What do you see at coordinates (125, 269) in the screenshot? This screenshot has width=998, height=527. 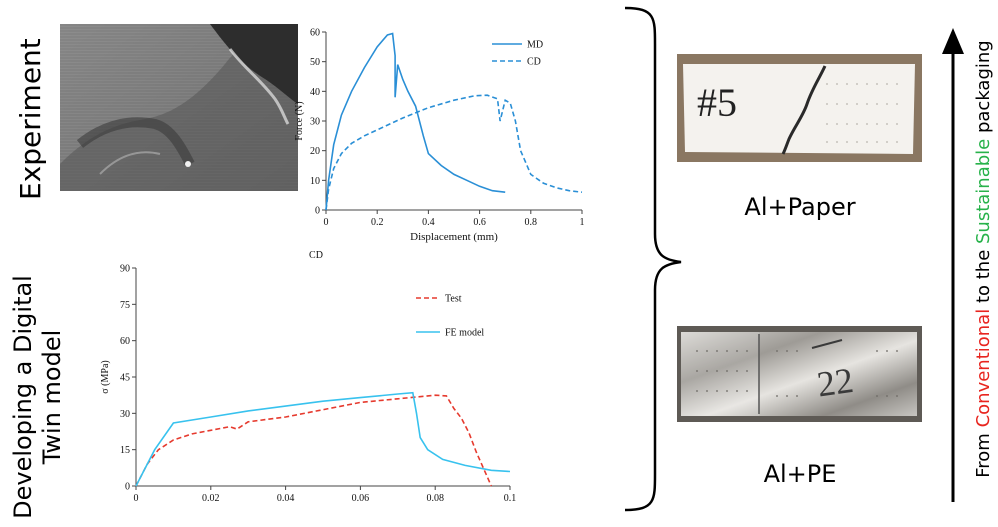 I see `y-tick-label: 90` at bounding box center [125, 269].